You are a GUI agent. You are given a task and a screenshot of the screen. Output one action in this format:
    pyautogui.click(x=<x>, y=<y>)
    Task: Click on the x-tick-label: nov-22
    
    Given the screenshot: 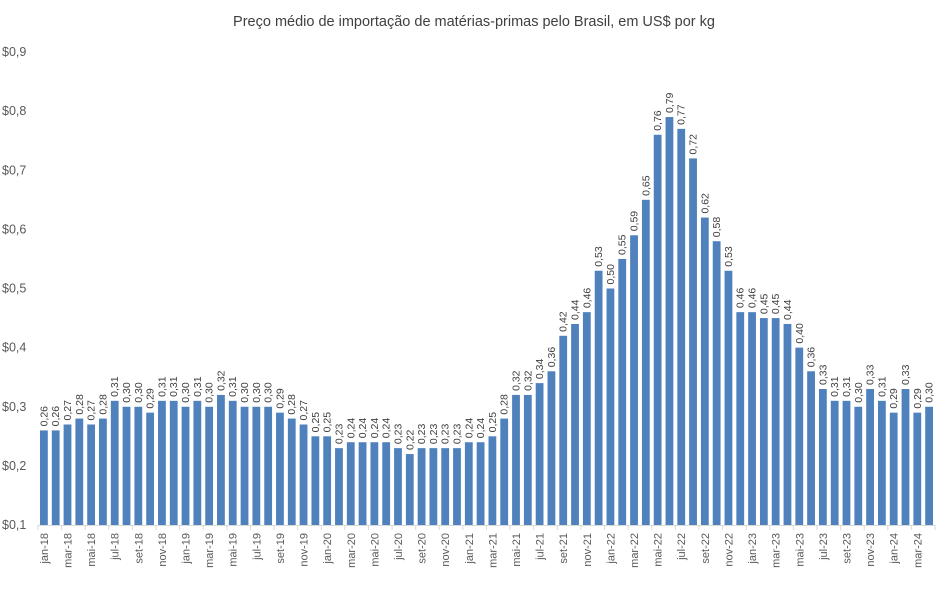 What is the action you would take?
    pyautogui.click(x=729, y=550)
    